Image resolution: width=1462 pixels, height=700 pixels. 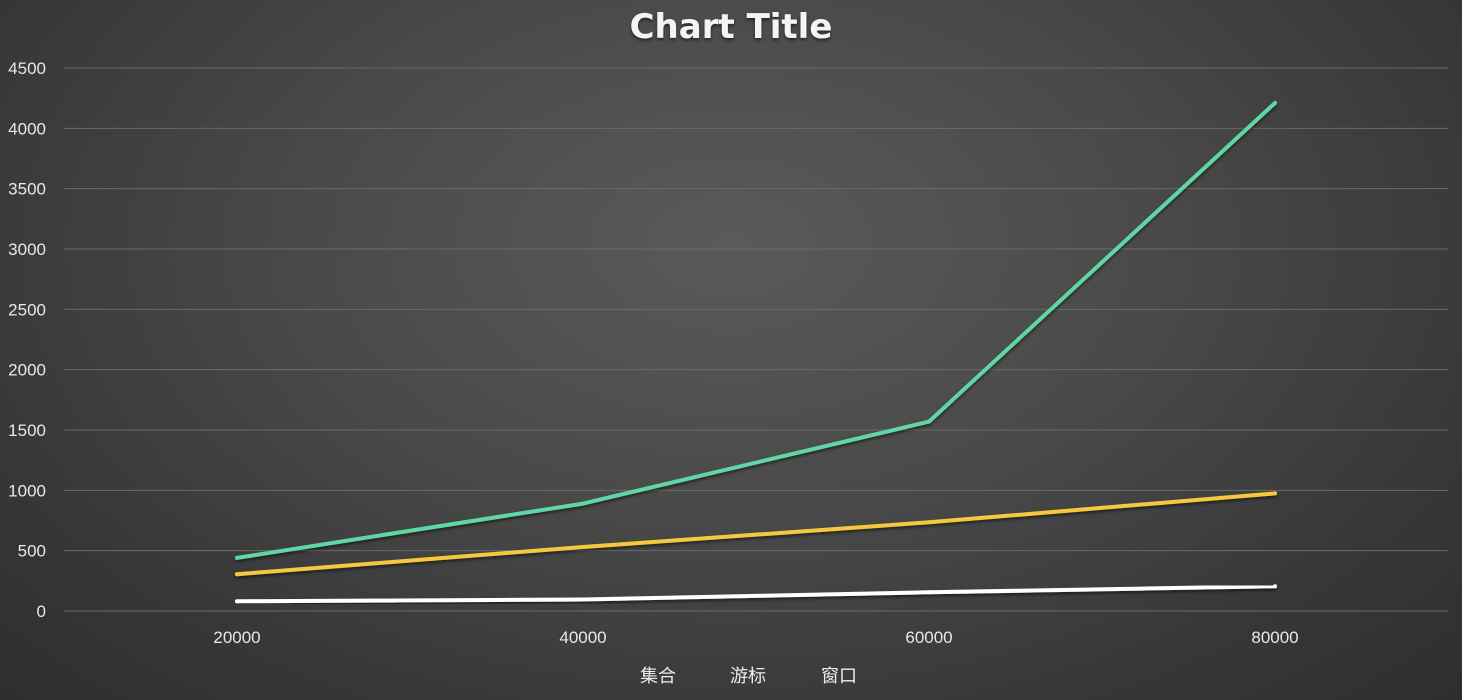 What do you see at coordinates (27, 370) in the screenshot?
I see `y-tick-label: 2000` at bounding box center [27, 370].